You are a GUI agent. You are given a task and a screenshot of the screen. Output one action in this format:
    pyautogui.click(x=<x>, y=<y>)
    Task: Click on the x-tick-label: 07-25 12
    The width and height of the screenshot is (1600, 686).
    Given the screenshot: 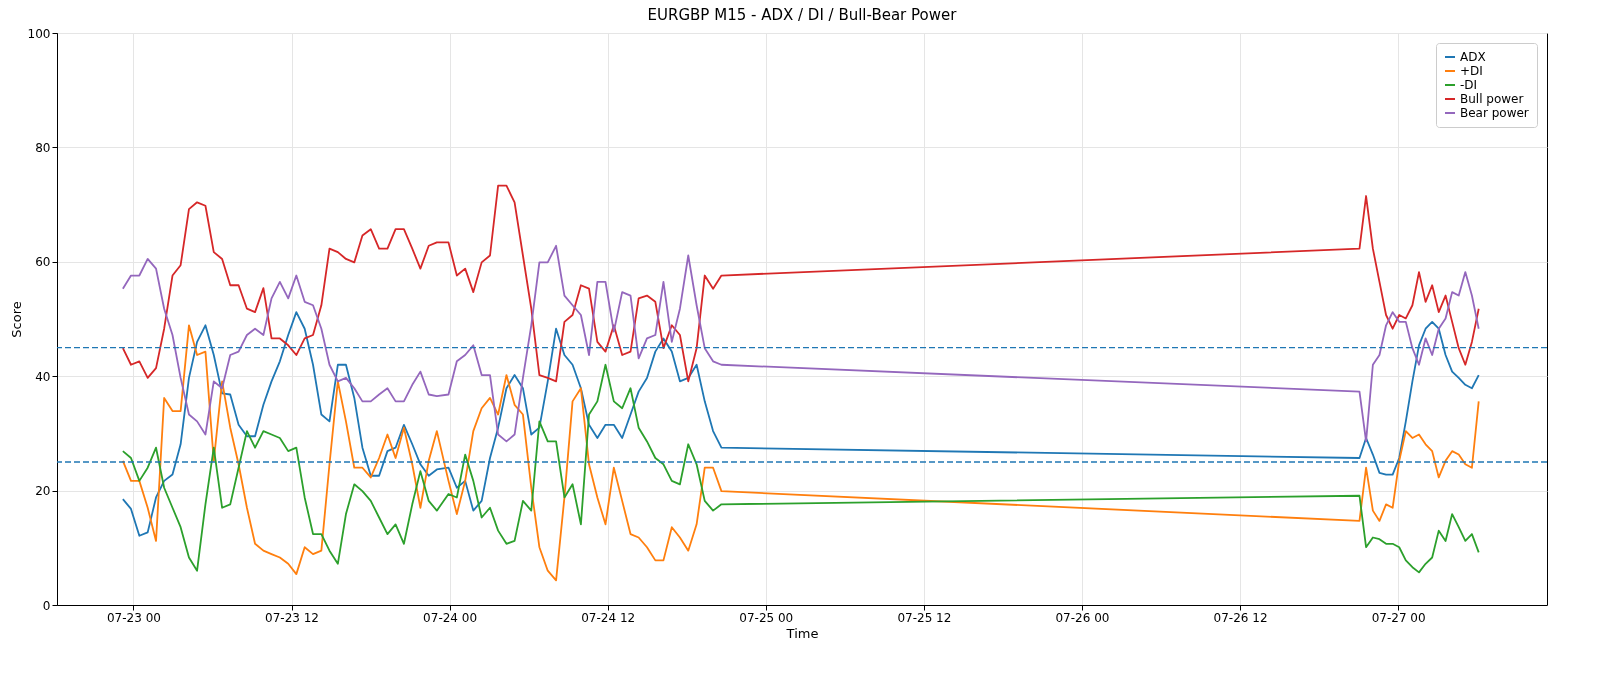 What is the action you would take?
    pyautogui.click(x=924, y=617)
    